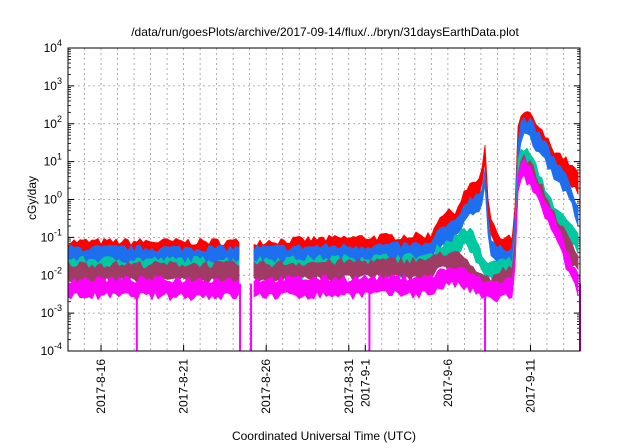  I want to click on y-tick-exponent: -2, so click(58, 270).